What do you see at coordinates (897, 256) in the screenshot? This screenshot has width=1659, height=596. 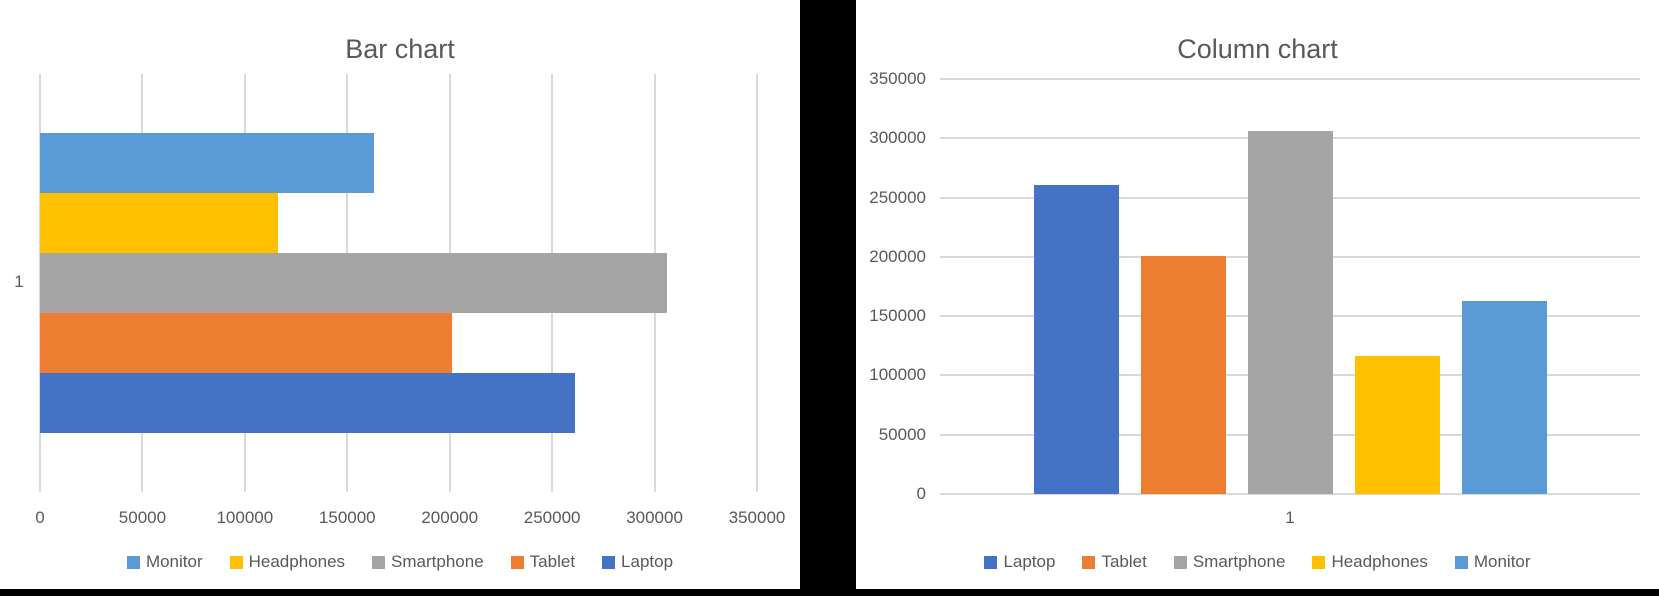 I see `y-tick-label-200000: 200000` at bounding box center [897, 256].